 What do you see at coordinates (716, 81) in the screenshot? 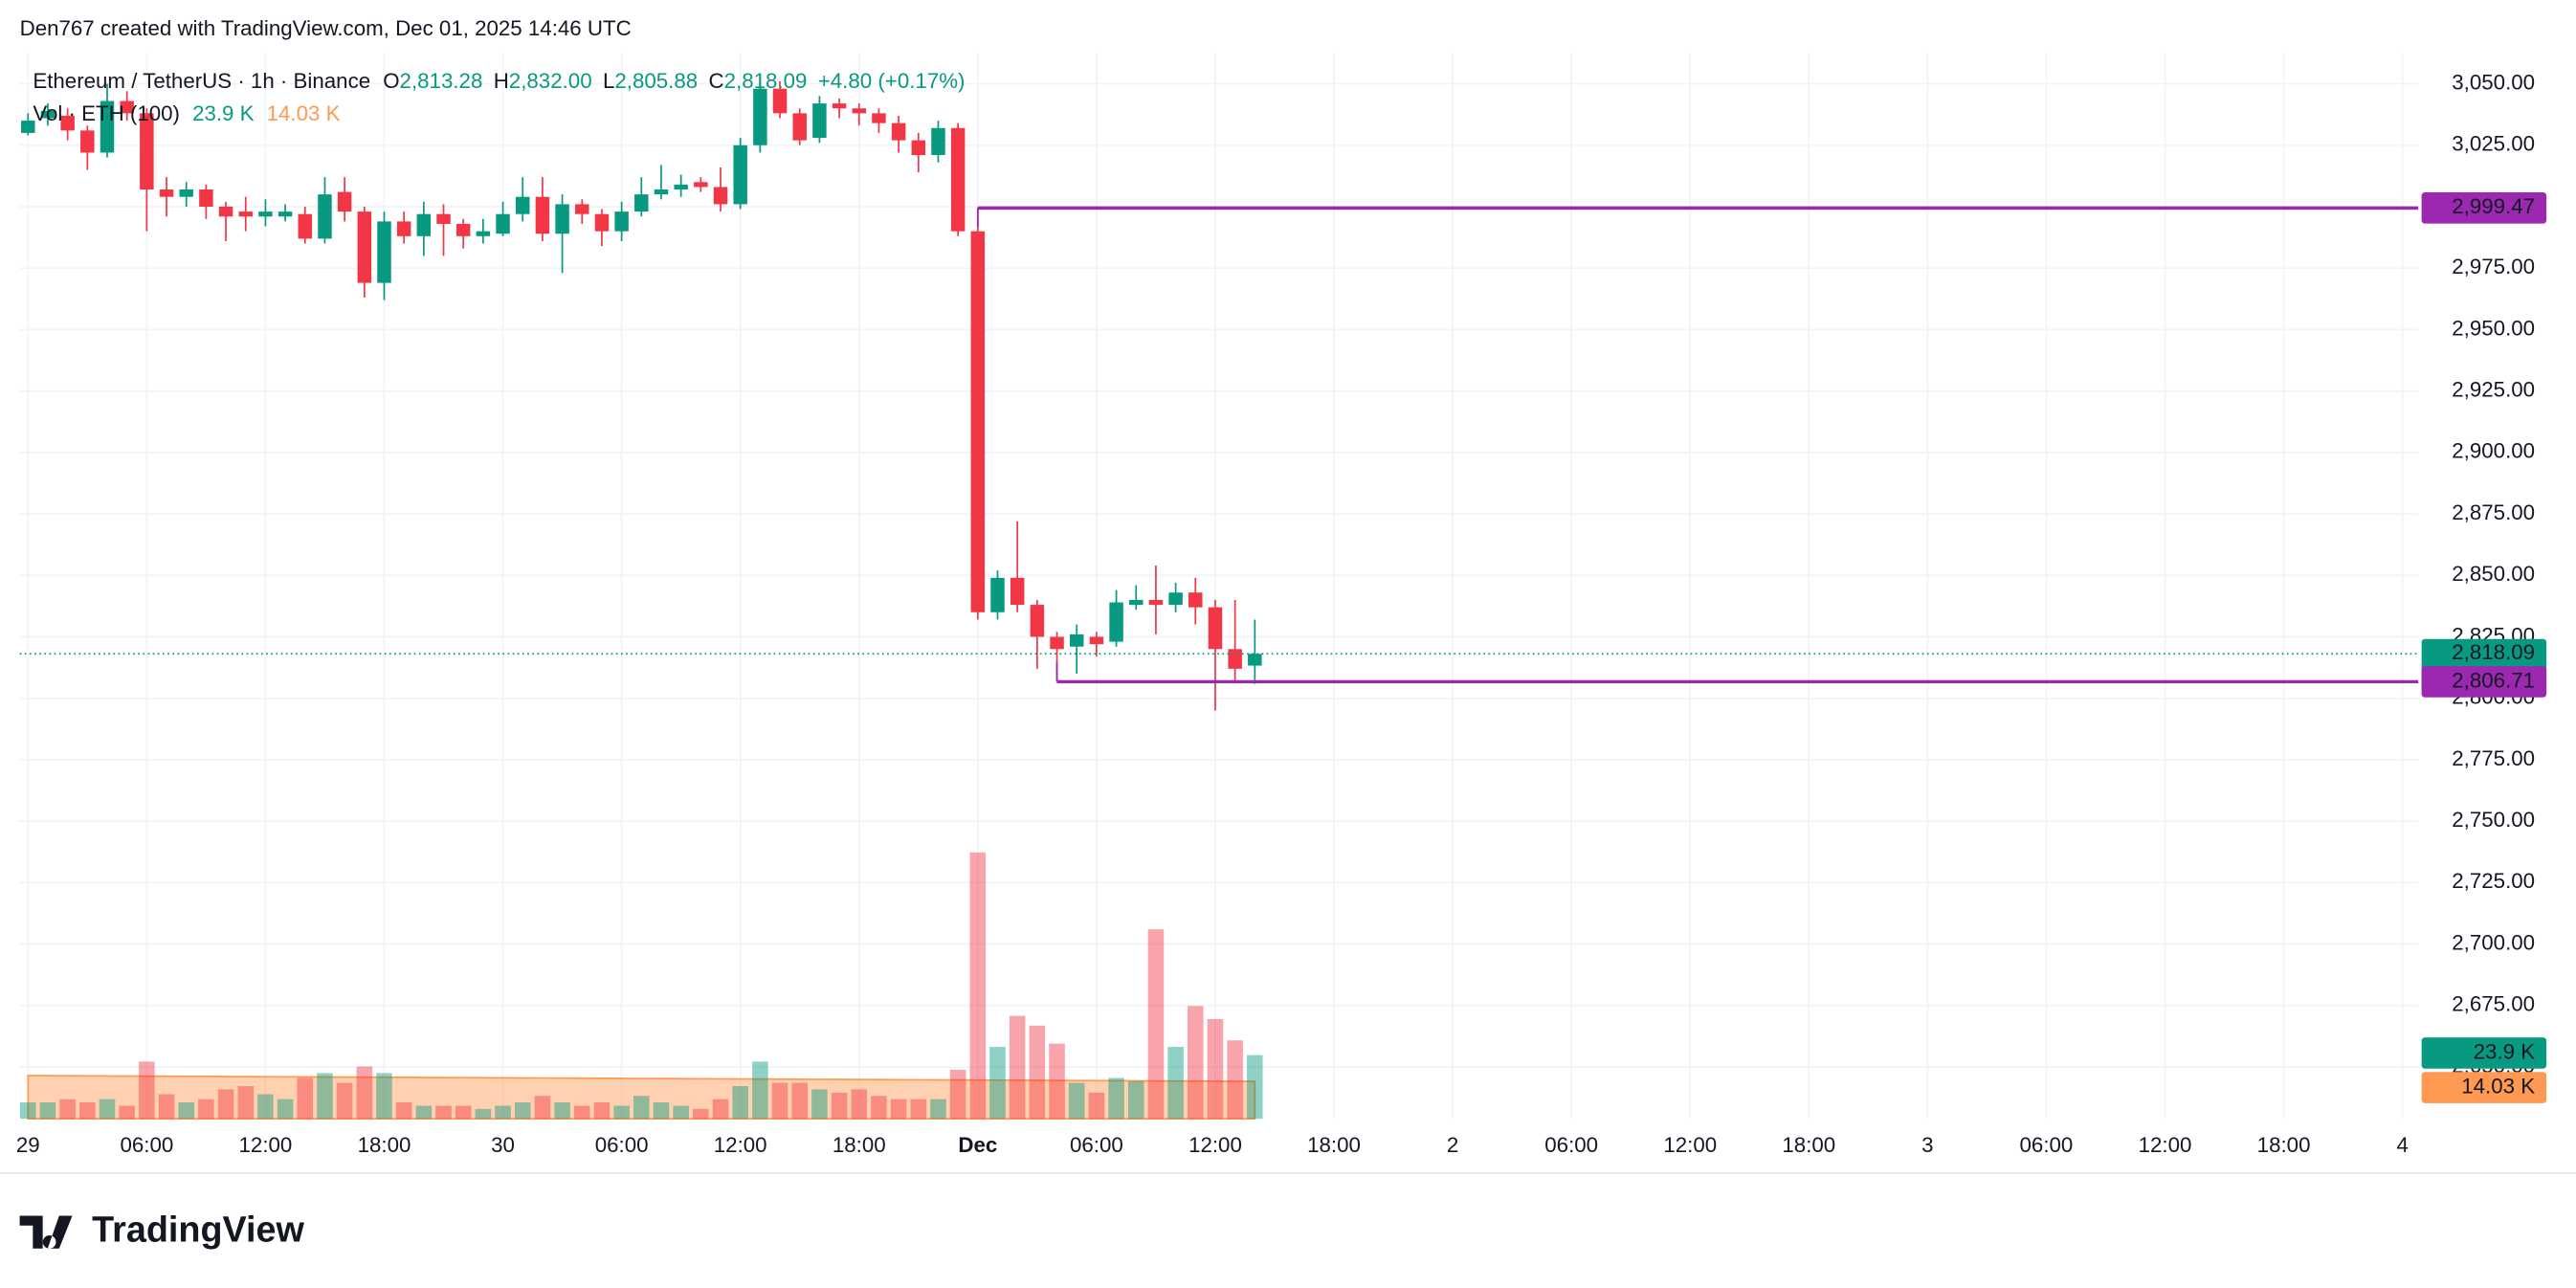
I see `ohlc-key: C` at bounding box center [716, 81].